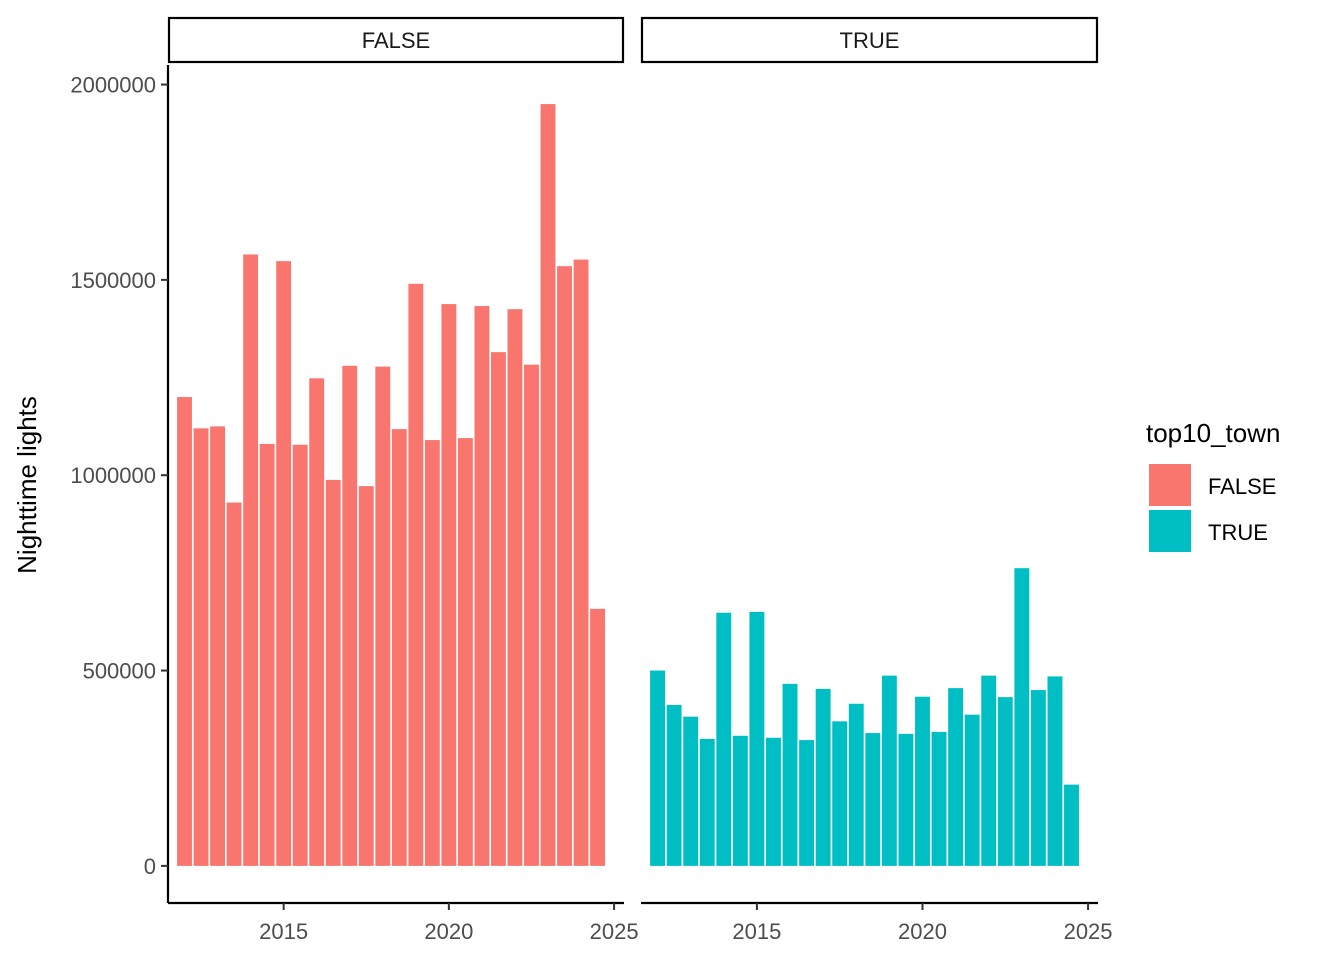 The image size is (1344, 960). What do you see at coordinates (113, 475) in the screenshot?
I see `y-tick-label: 1000000` at bounding box center [113, 475].